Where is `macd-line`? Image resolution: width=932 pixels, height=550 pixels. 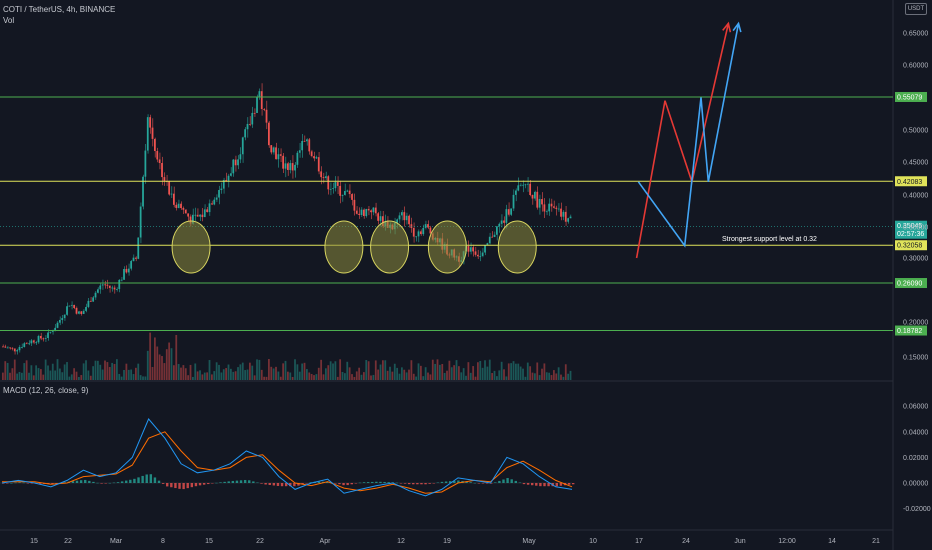 macd-line is located at coordinates (287, 457).